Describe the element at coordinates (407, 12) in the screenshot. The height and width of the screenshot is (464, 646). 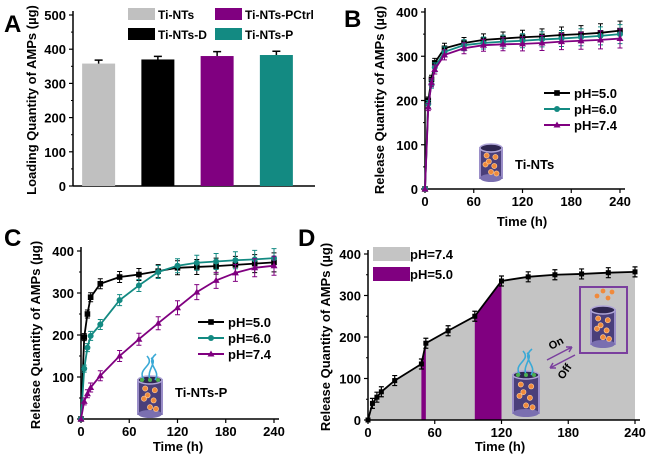
I see `y-tick-label: 400` at that location.